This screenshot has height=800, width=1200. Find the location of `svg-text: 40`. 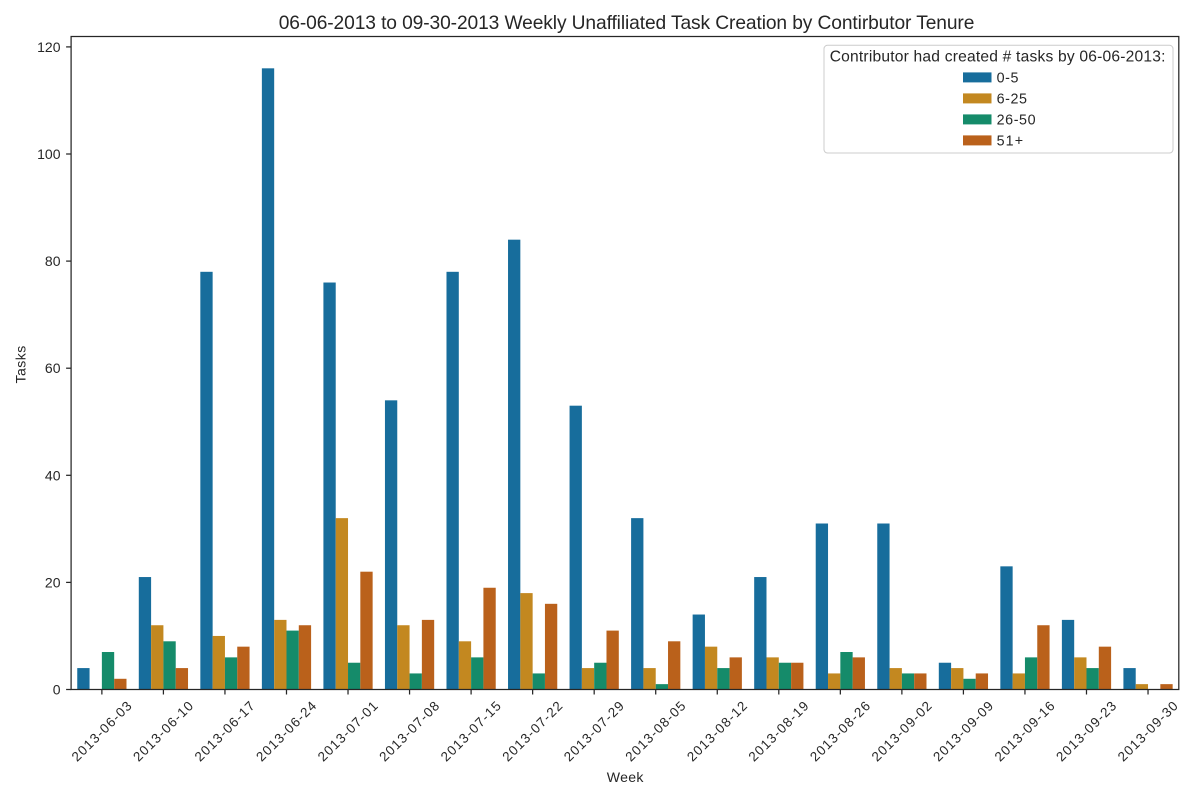

svg-text: 40 is located at coordinates (53, 475).